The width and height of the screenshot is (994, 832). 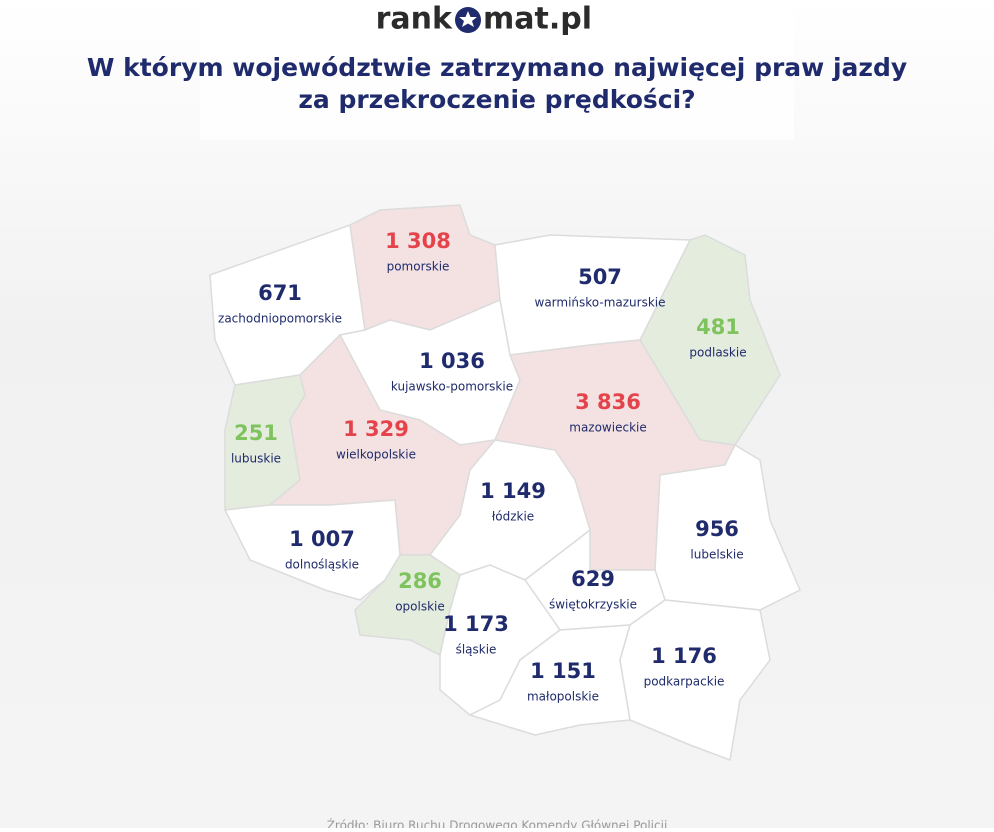 What do you see at coordinates (452, 361) in the screenshot?
I see `region-value: 1 036` at bounding box center [452, 361].